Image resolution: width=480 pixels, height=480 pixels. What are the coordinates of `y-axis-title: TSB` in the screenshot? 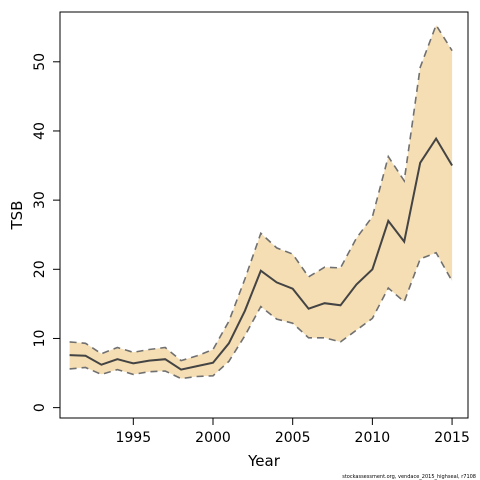 It's located at (17, 216).